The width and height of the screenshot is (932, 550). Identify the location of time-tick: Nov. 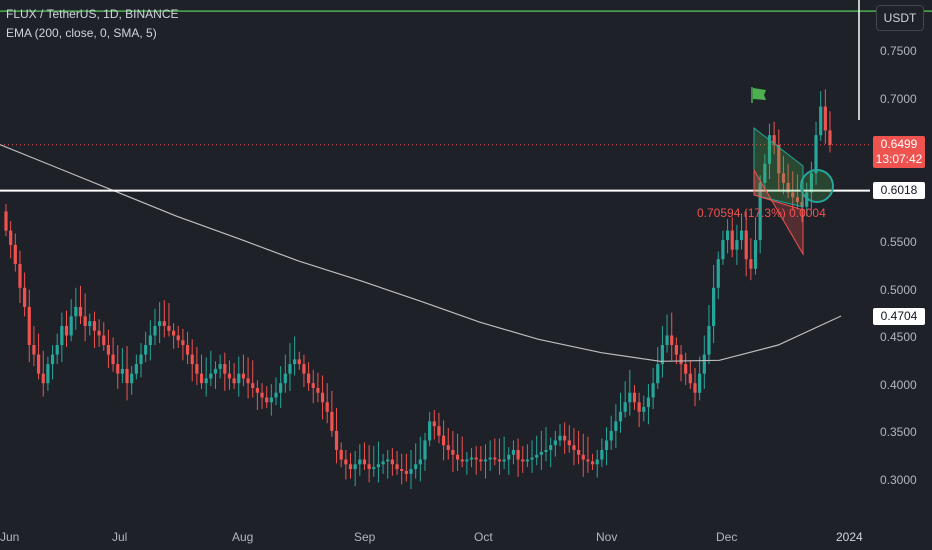
(607, 537).